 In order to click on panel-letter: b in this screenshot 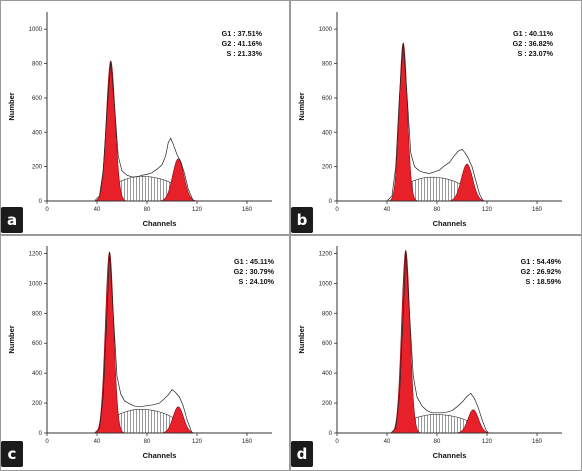, I will do `click(302, 220)`.